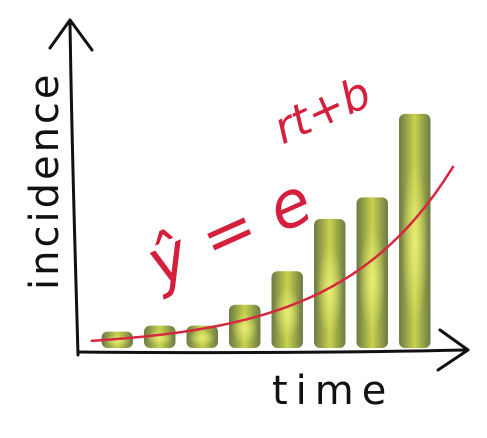 This screenshot has height=438, width=487. Describe the element at coordinates (74, 188) in the screenshot. I see `y-axis` at that location.